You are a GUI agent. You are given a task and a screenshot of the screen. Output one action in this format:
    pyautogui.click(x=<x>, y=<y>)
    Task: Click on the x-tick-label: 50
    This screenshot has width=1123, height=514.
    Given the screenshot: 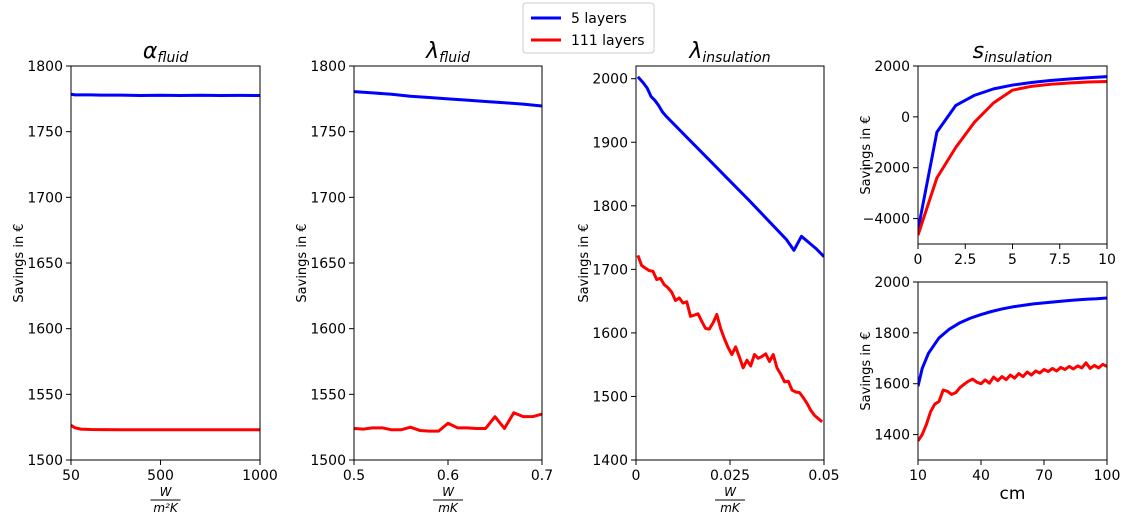 What is the action you would take?
    pyautogui.click(x=71, y=476)
    